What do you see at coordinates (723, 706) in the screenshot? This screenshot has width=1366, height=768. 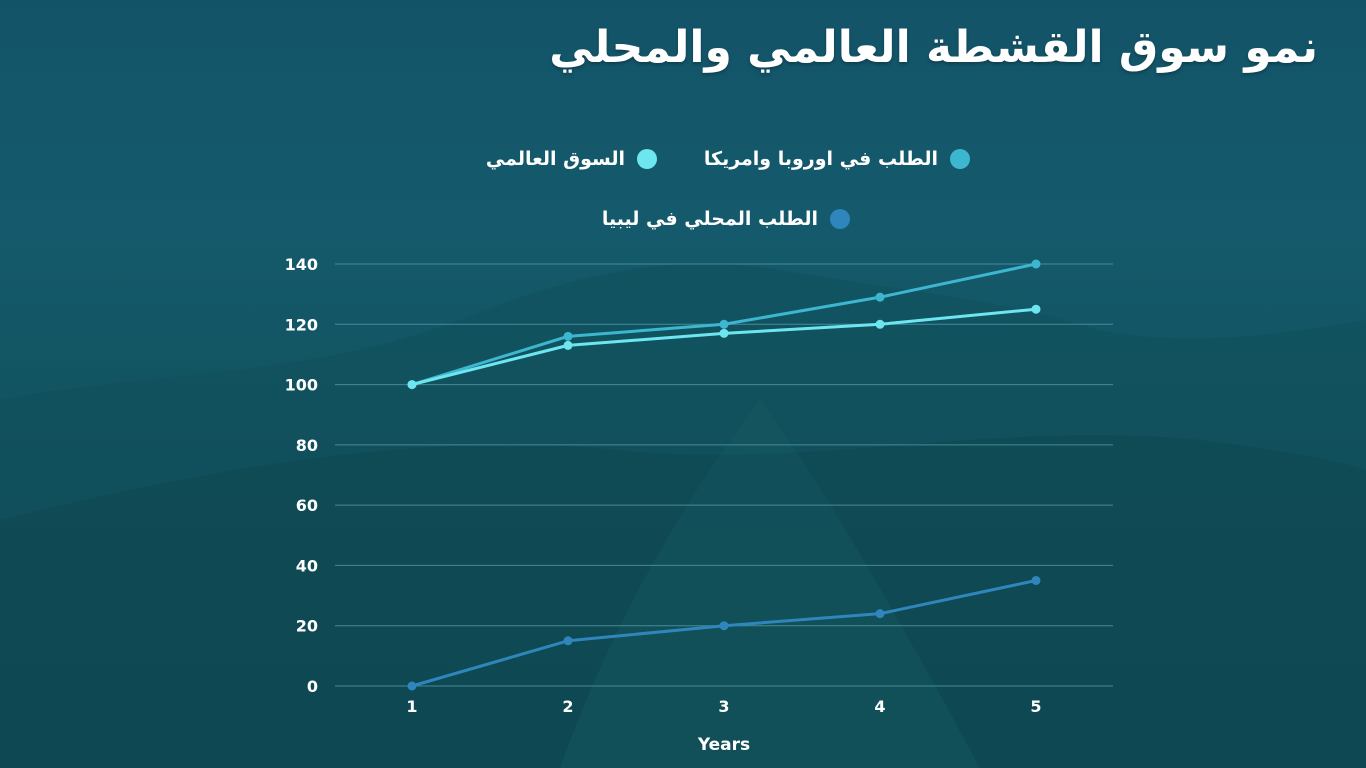 I see `x-tick-label: 3` at bounding box center [723, 706].